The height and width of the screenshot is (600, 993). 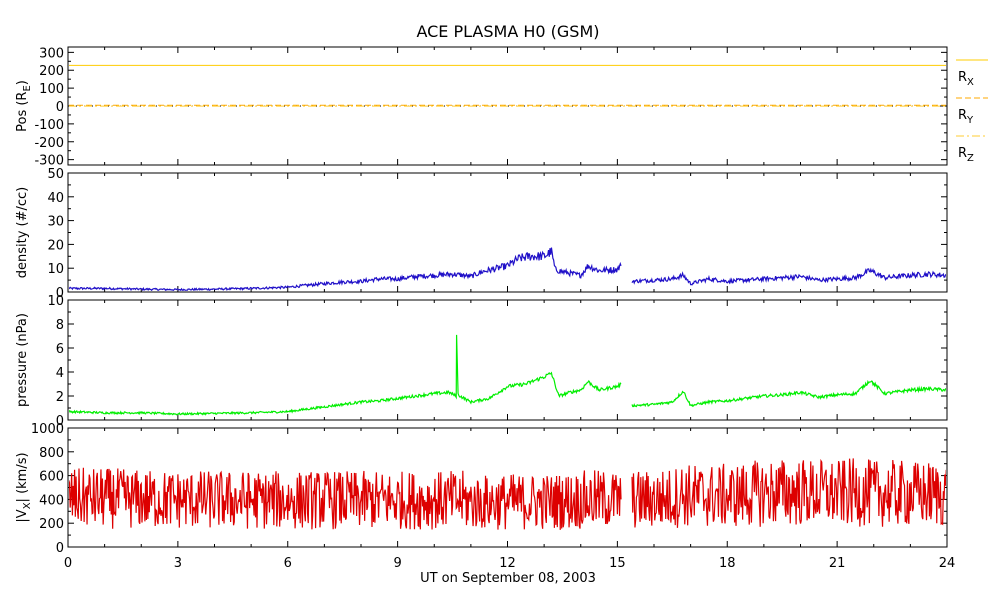 I want to click on y-axis-label: density (#/cc), so click(x=22, y=233).